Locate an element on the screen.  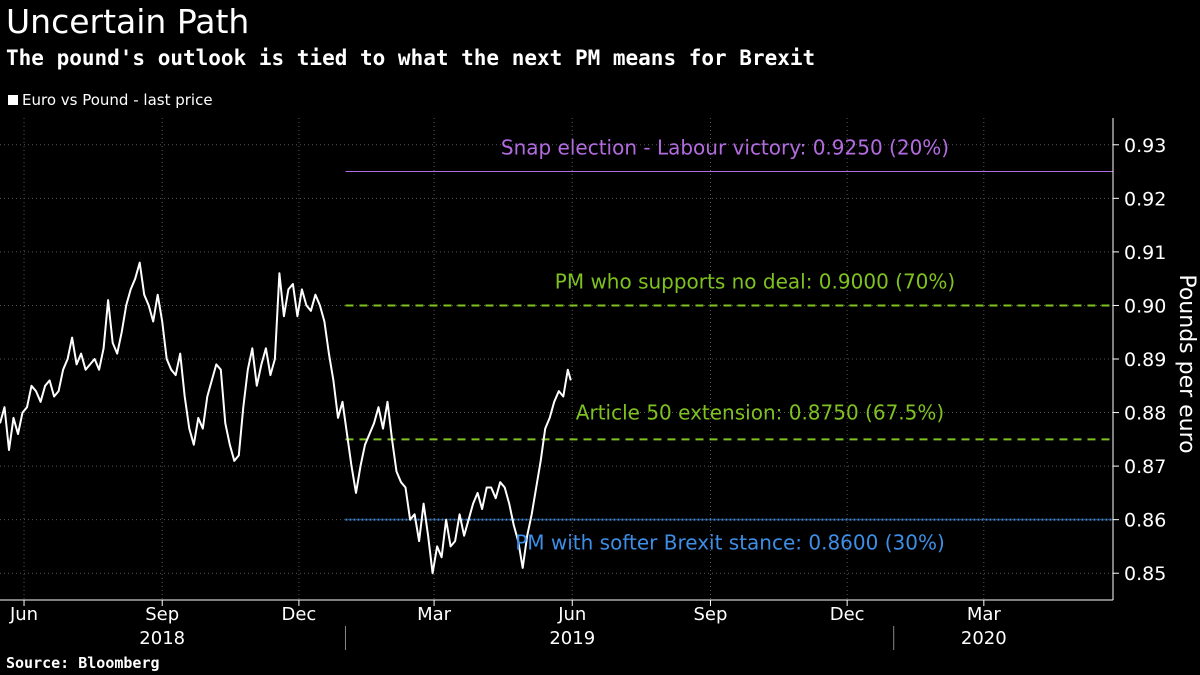
x-year-label: 2020 is located at coordinates (984, 638).